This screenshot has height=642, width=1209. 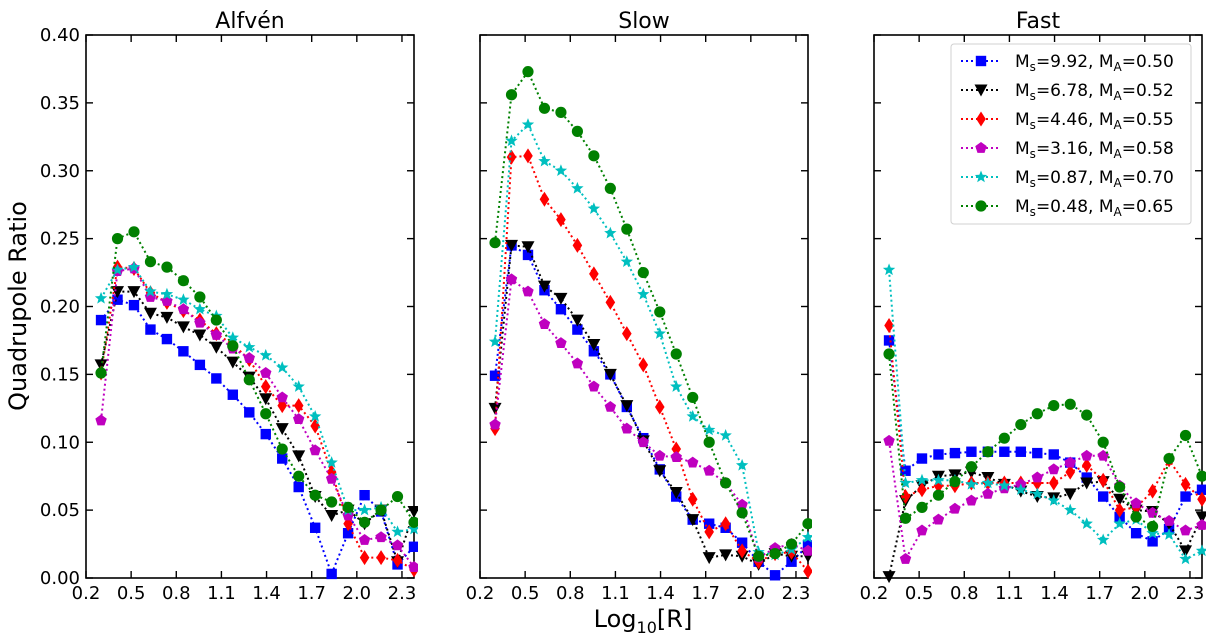 What do you see at coordinates (1038, 21) in the screenshot?
I see `panel-title: Fast` at bounding box center [1038, 21].